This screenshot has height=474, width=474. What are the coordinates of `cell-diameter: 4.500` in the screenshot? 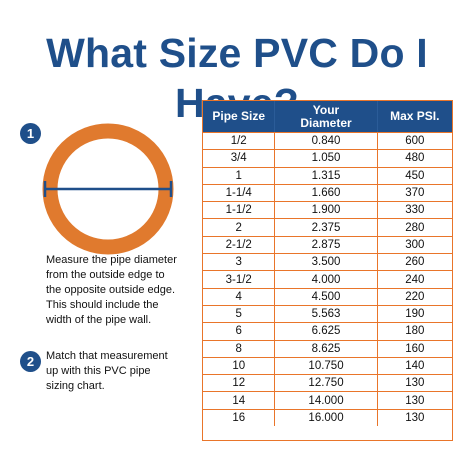 It's located at (325, 296).